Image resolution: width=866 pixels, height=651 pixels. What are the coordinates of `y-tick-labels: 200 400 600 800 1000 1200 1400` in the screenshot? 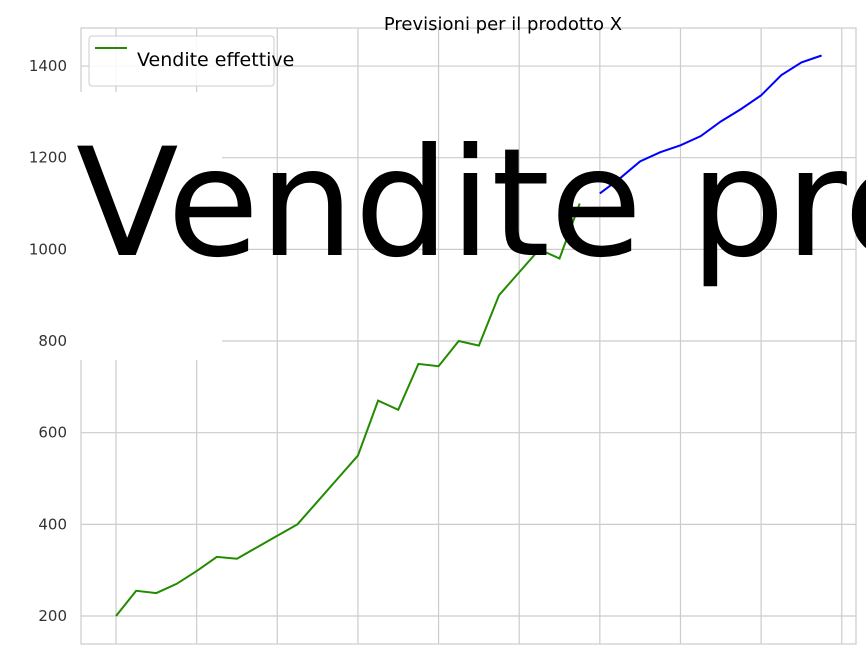 It's located at (48, 341).